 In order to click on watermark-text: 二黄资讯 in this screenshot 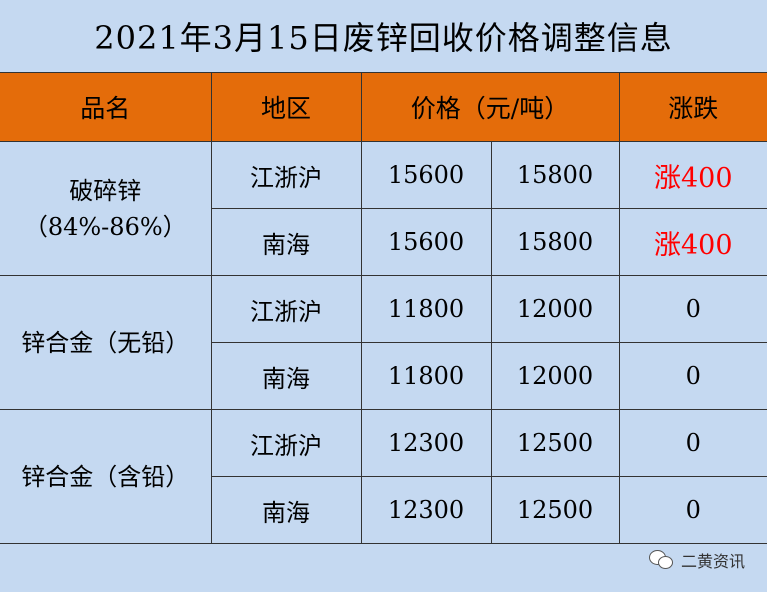, I will do `click(712, 561)`.